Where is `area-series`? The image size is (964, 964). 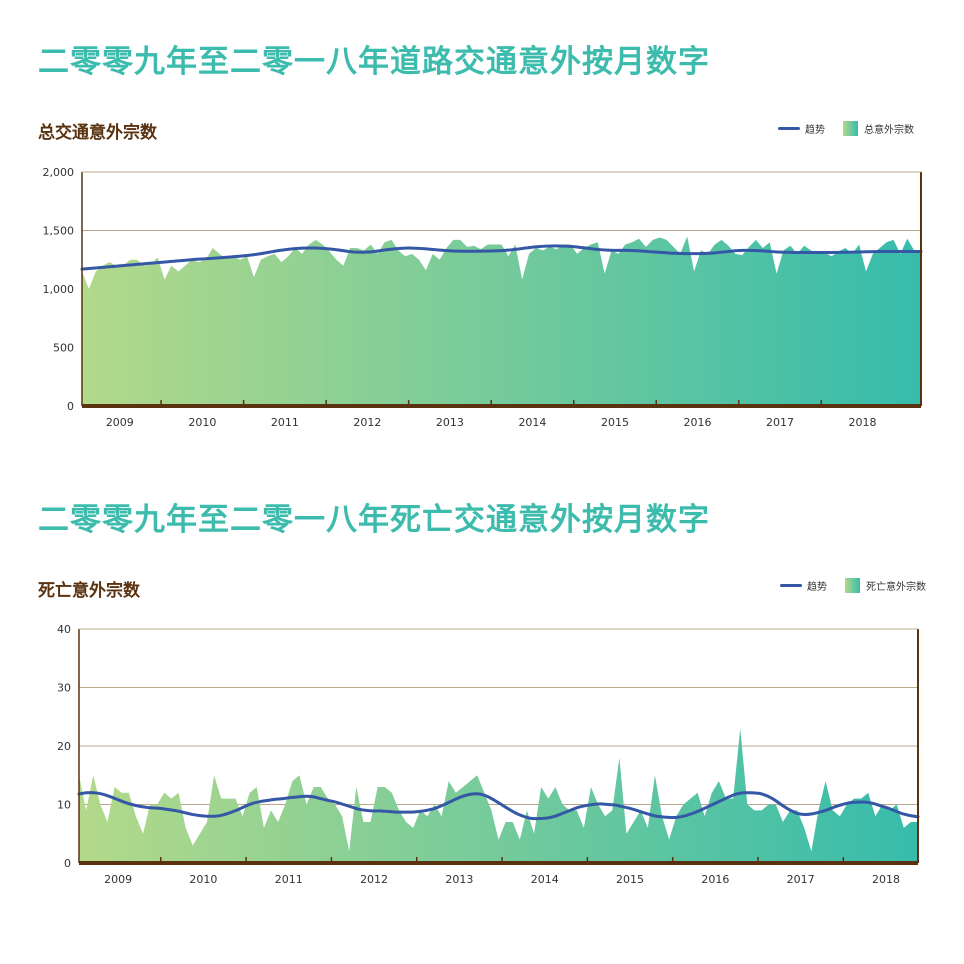
area-series is located at coordinates (498, 795).